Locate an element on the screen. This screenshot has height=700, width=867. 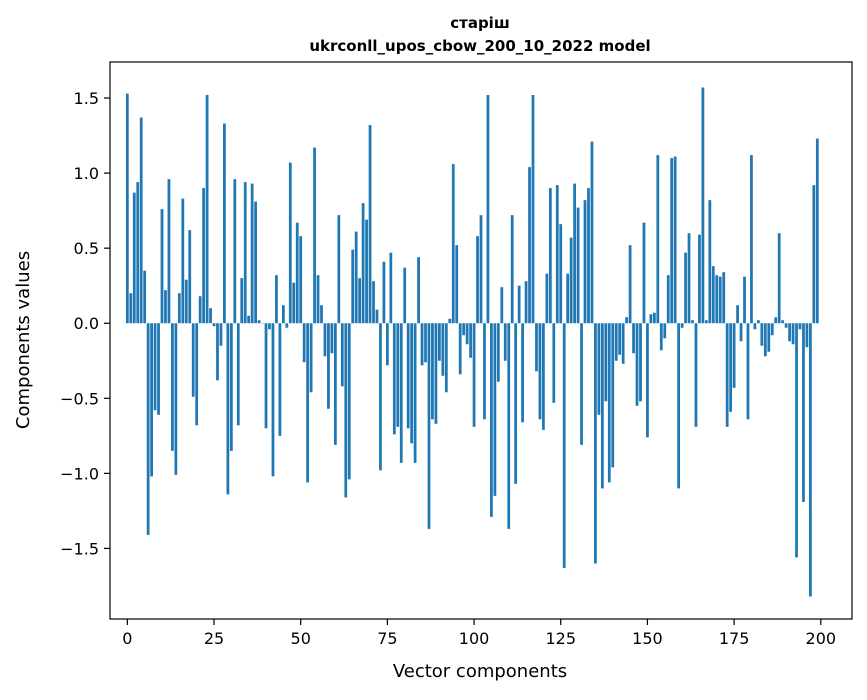
x-tick-label: 25 is located at coordinates (214, 638).